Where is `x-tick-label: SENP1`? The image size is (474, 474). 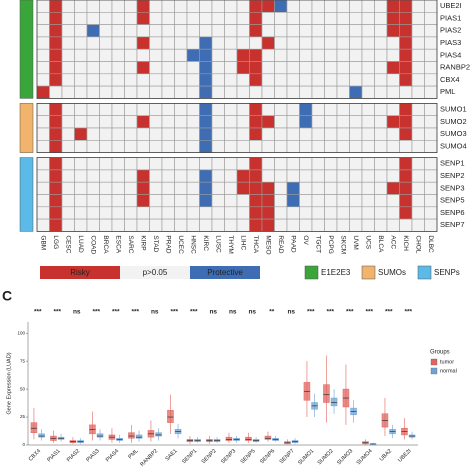 x-tick-label: SENP1 is located at coordinates (189, 456).